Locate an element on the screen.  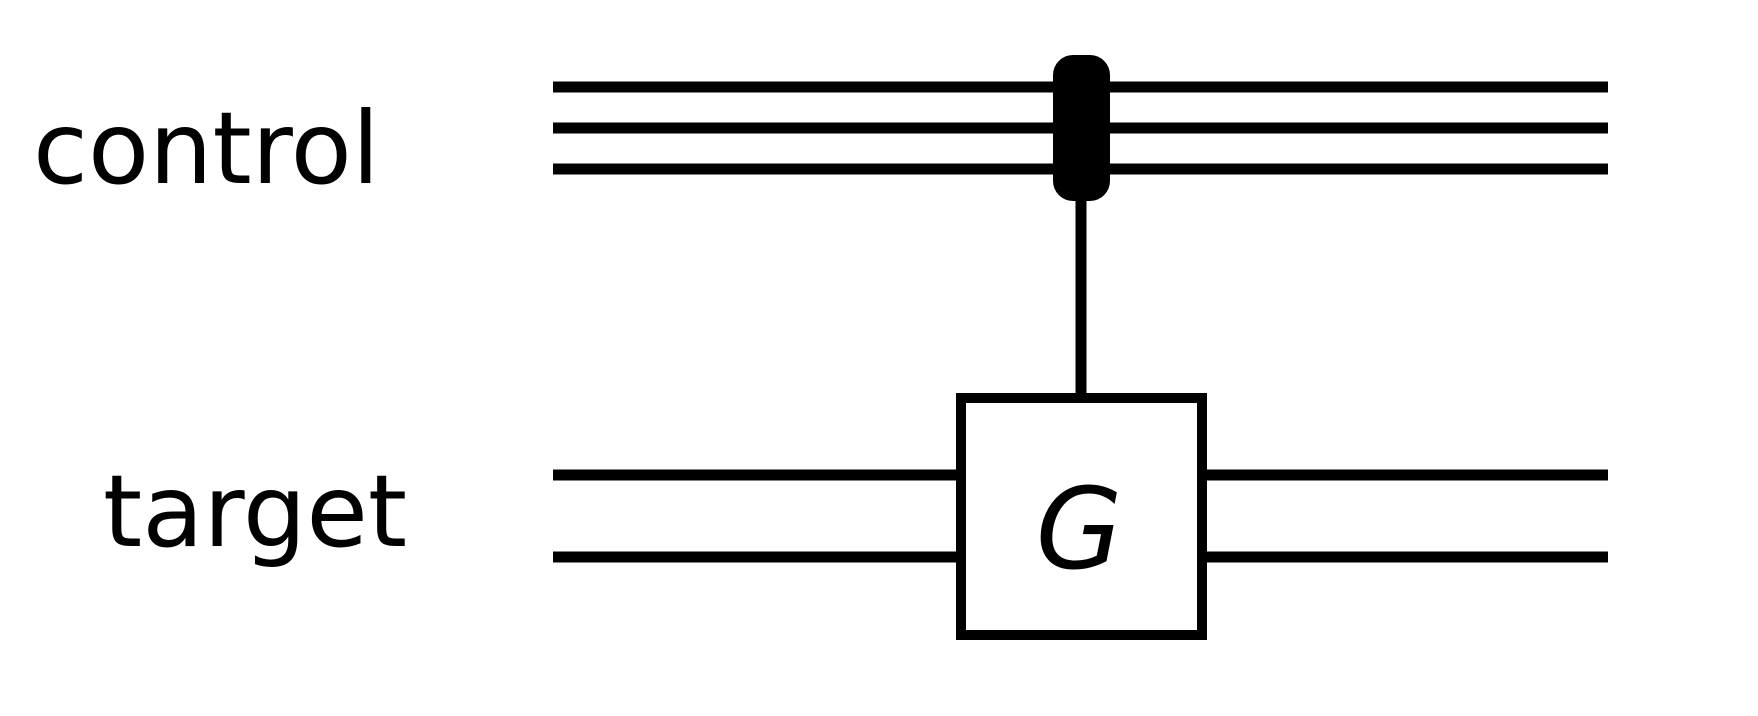
gate-box is located at coordinates (1081, 516).